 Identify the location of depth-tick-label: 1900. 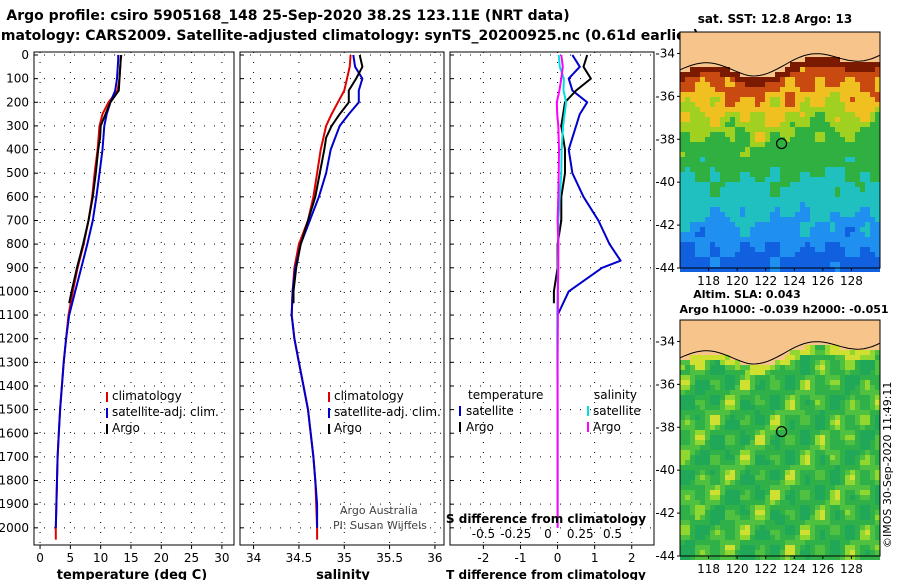
(14, 504).